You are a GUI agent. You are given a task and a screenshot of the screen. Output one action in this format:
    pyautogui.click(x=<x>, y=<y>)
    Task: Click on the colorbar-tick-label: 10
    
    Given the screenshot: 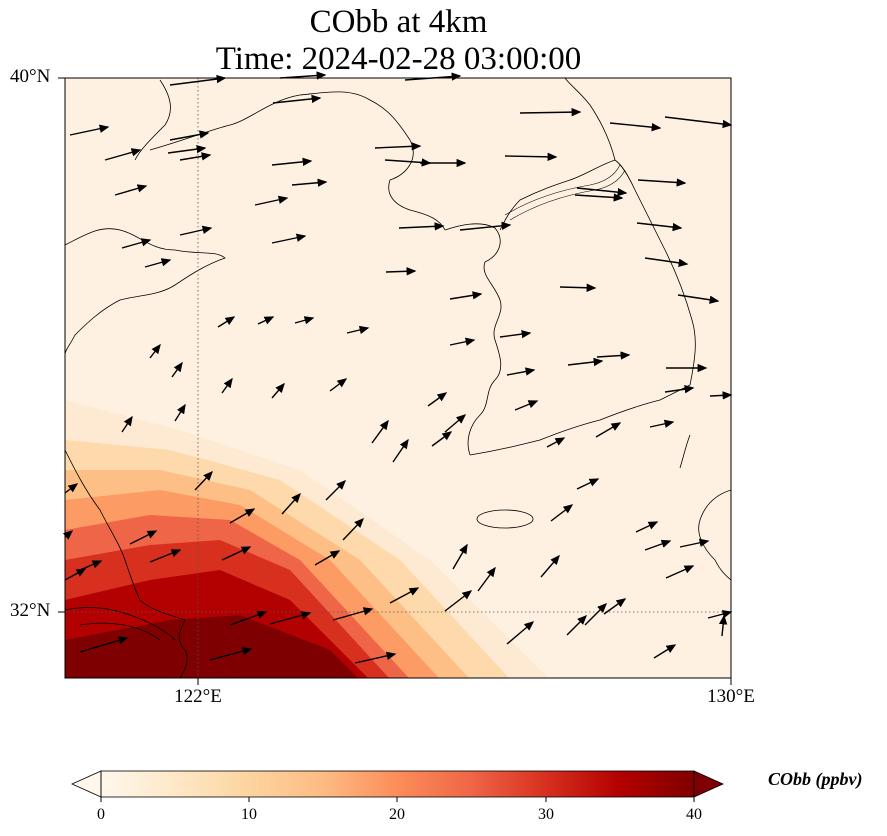 What is the action you would take?
    pyautogui.click(x=249, y=814)
    